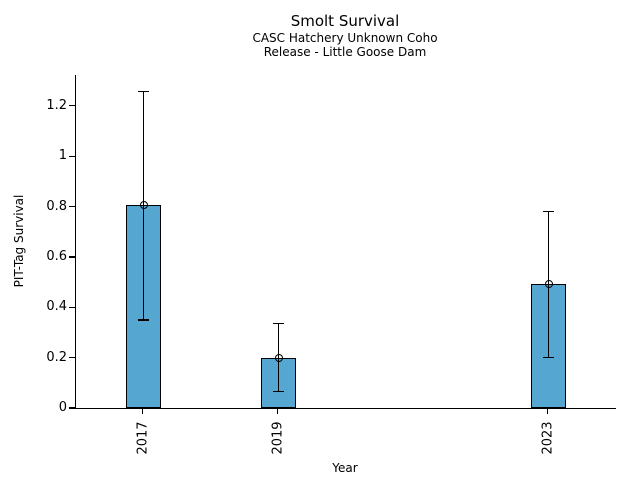 This screenshot has width=640, height=480. What do you see at coordinates (345, 38) in the screenshot?
I see `chart-subtitle-line1: CASC Hatchery Unknown Coho` at bounding box center [345, 38].